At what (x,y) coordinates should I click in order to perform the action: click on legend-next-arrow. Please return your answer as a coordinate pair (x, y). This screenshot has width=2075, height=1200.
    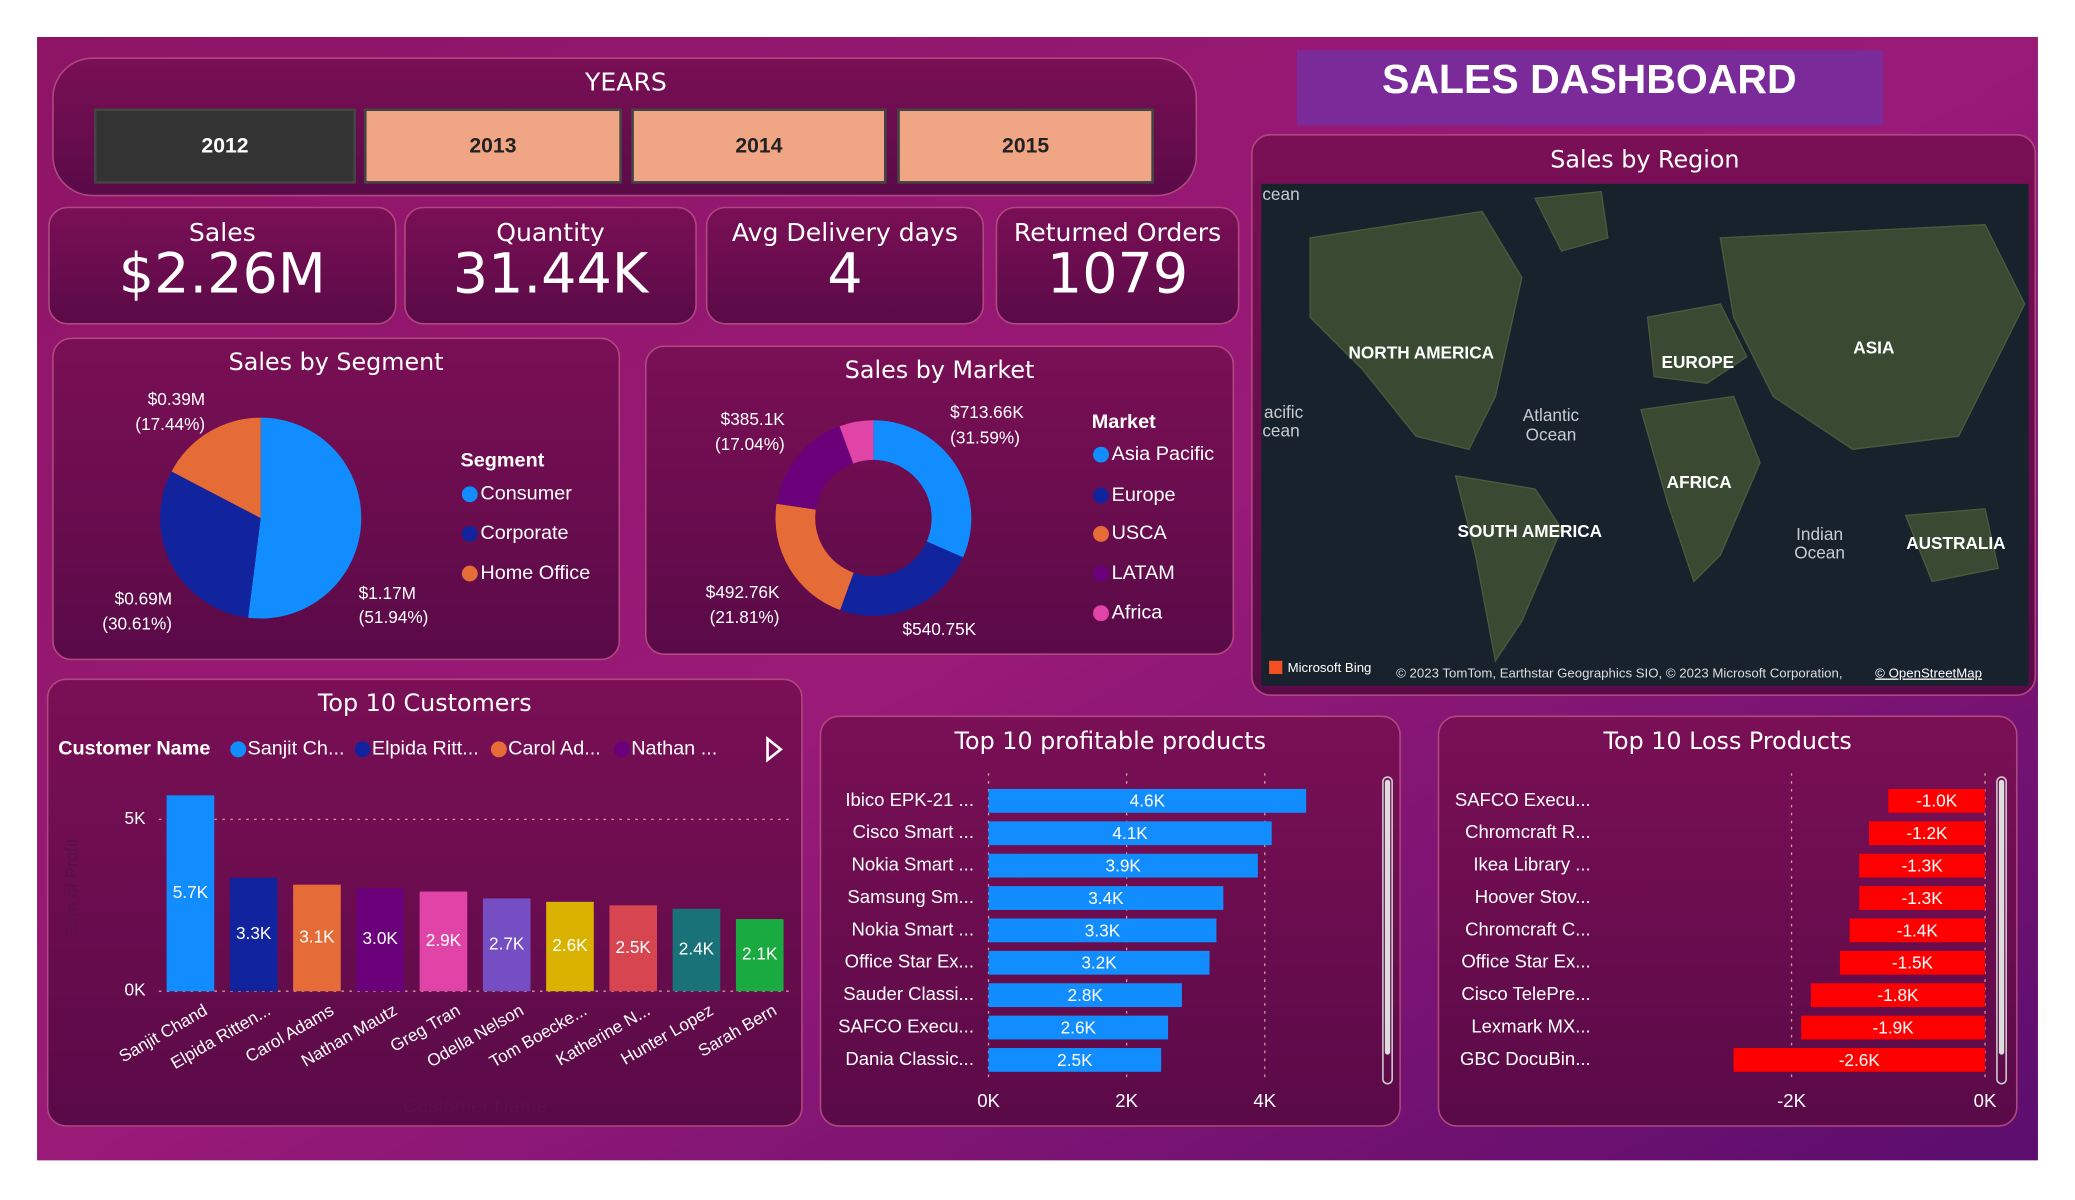
    Looking at the image, I should click on (774, 749).